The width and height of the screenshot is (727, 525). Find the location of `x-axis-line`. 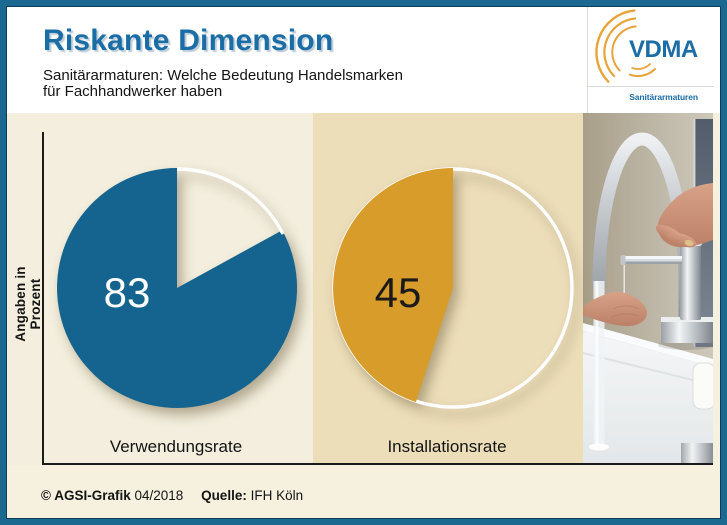

x-axis-line is located at coordinates (377, 464).